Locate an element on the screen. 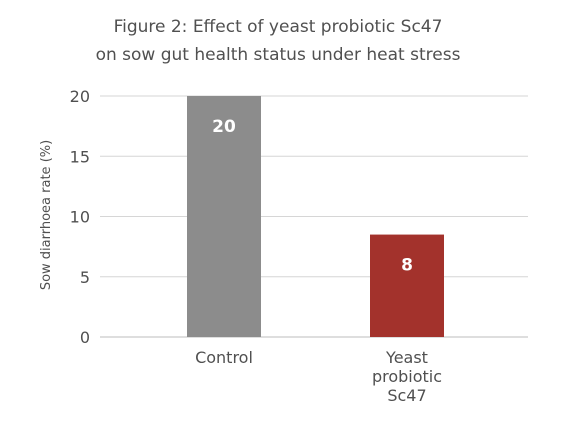  category-labels: Control Yeast probiotic Sc47 is located at coordinates (318, 376).